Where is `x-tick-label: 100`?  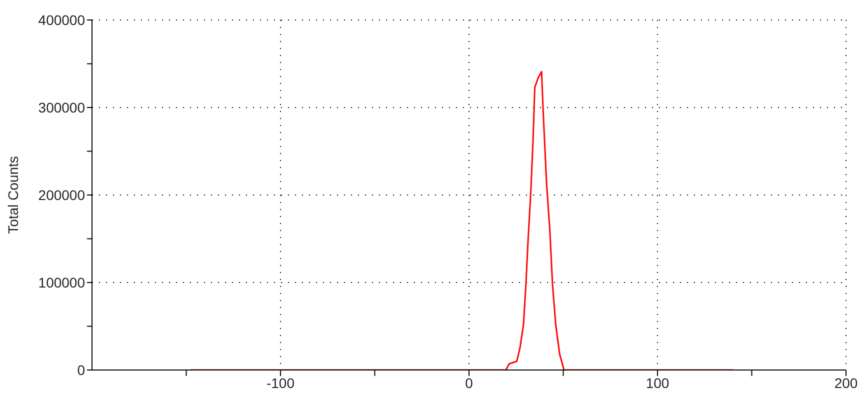 x-tick-label: 100 is located at coordinates (658, 382).